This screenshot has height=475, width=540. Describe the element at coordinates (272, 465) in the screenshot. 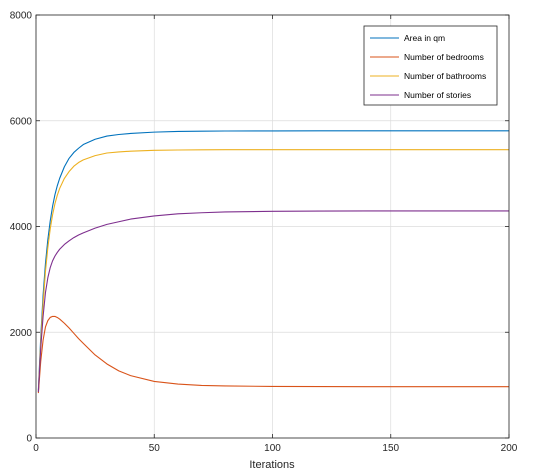

I see `x-axis-label: Iterations` at that location.